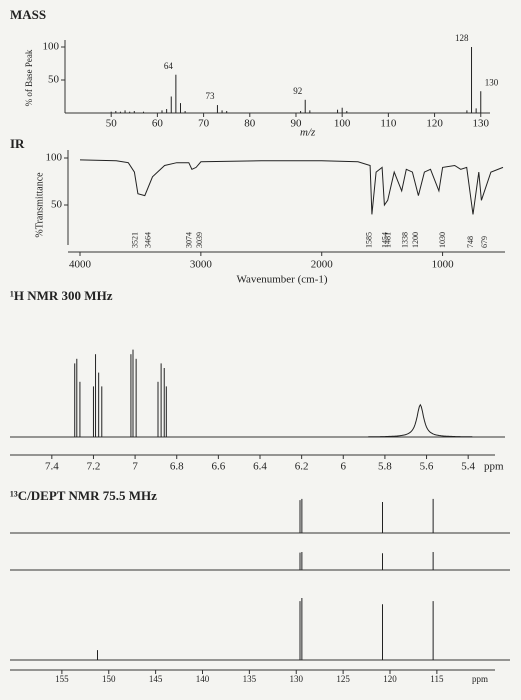 The height and width of the screenshot is (700, 521). I want to click on ir-peak-label: 748, so click(470, 242).